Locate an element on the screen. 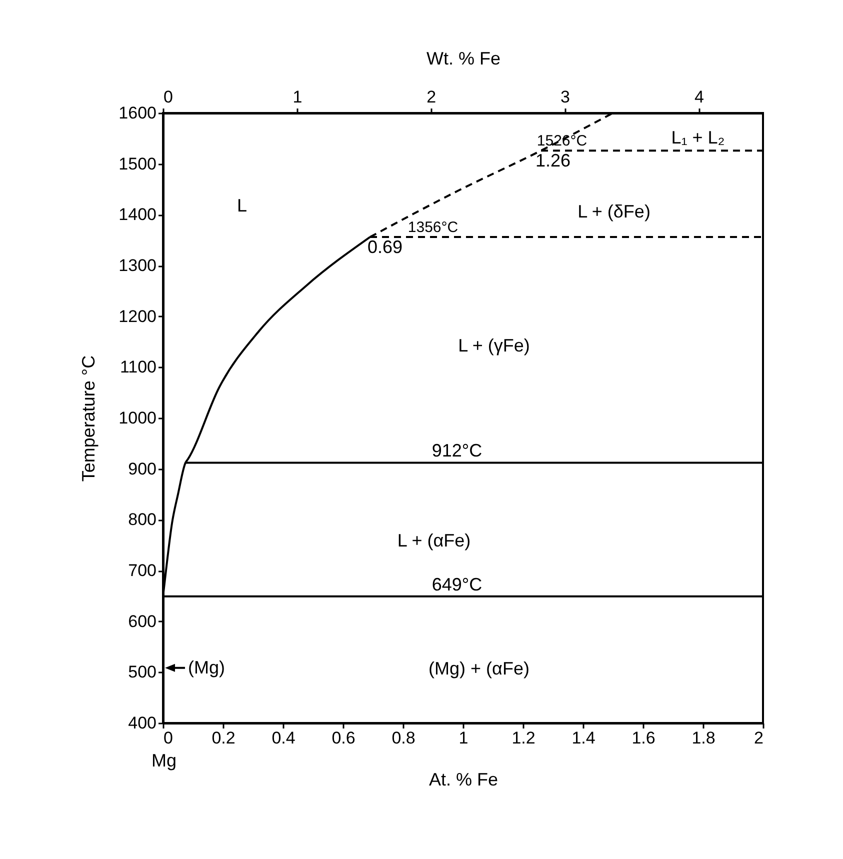 The height and width of the screenshot is (859, 843). x-tick-label: 0.2 is located at coordinates (224, 738).